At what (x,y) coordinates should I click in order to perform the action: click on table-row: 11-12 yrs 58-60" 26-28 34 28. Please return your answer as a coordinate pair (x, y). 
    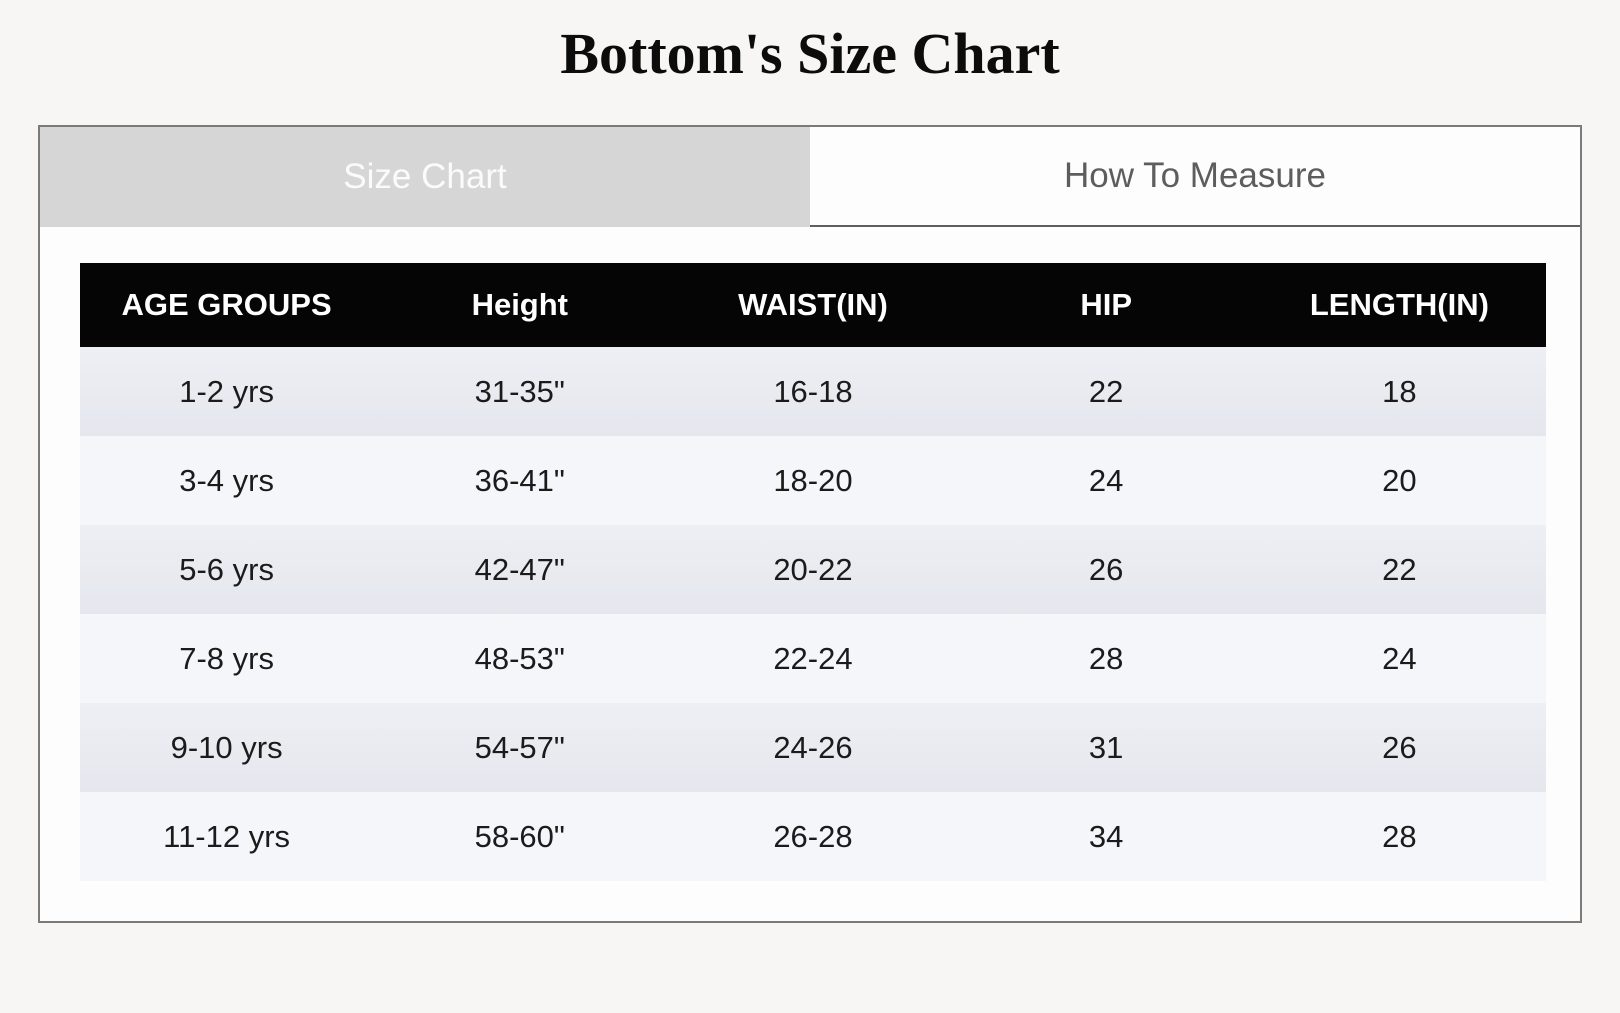
    Looking at the image, I should click on (813, 836).